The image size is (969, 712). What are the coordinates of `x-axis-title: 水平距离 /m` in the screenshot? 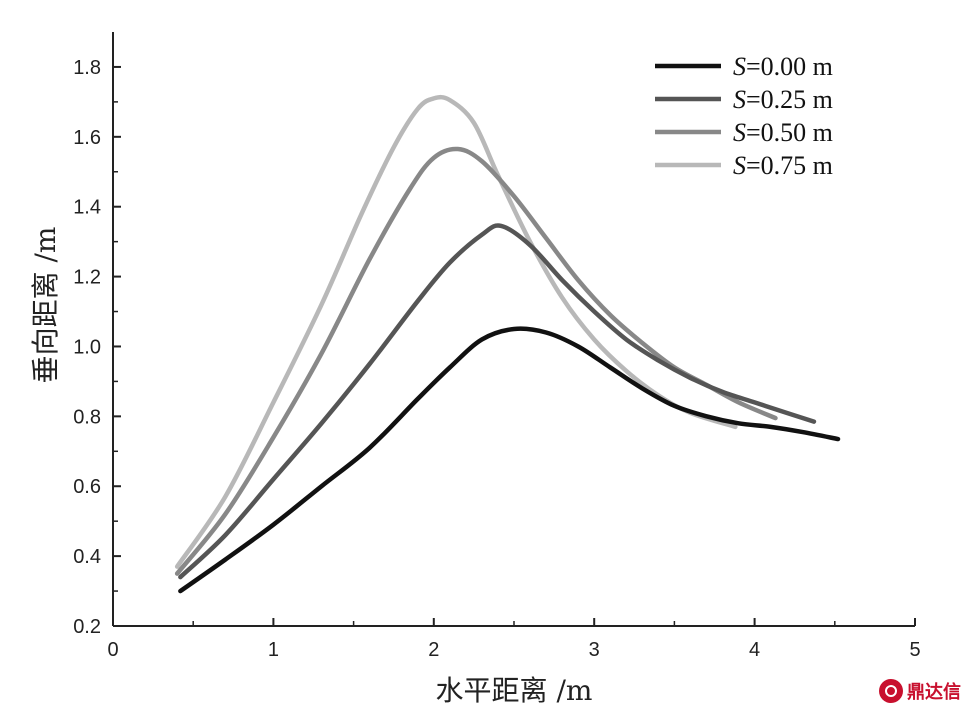 It's located at (514, 690).